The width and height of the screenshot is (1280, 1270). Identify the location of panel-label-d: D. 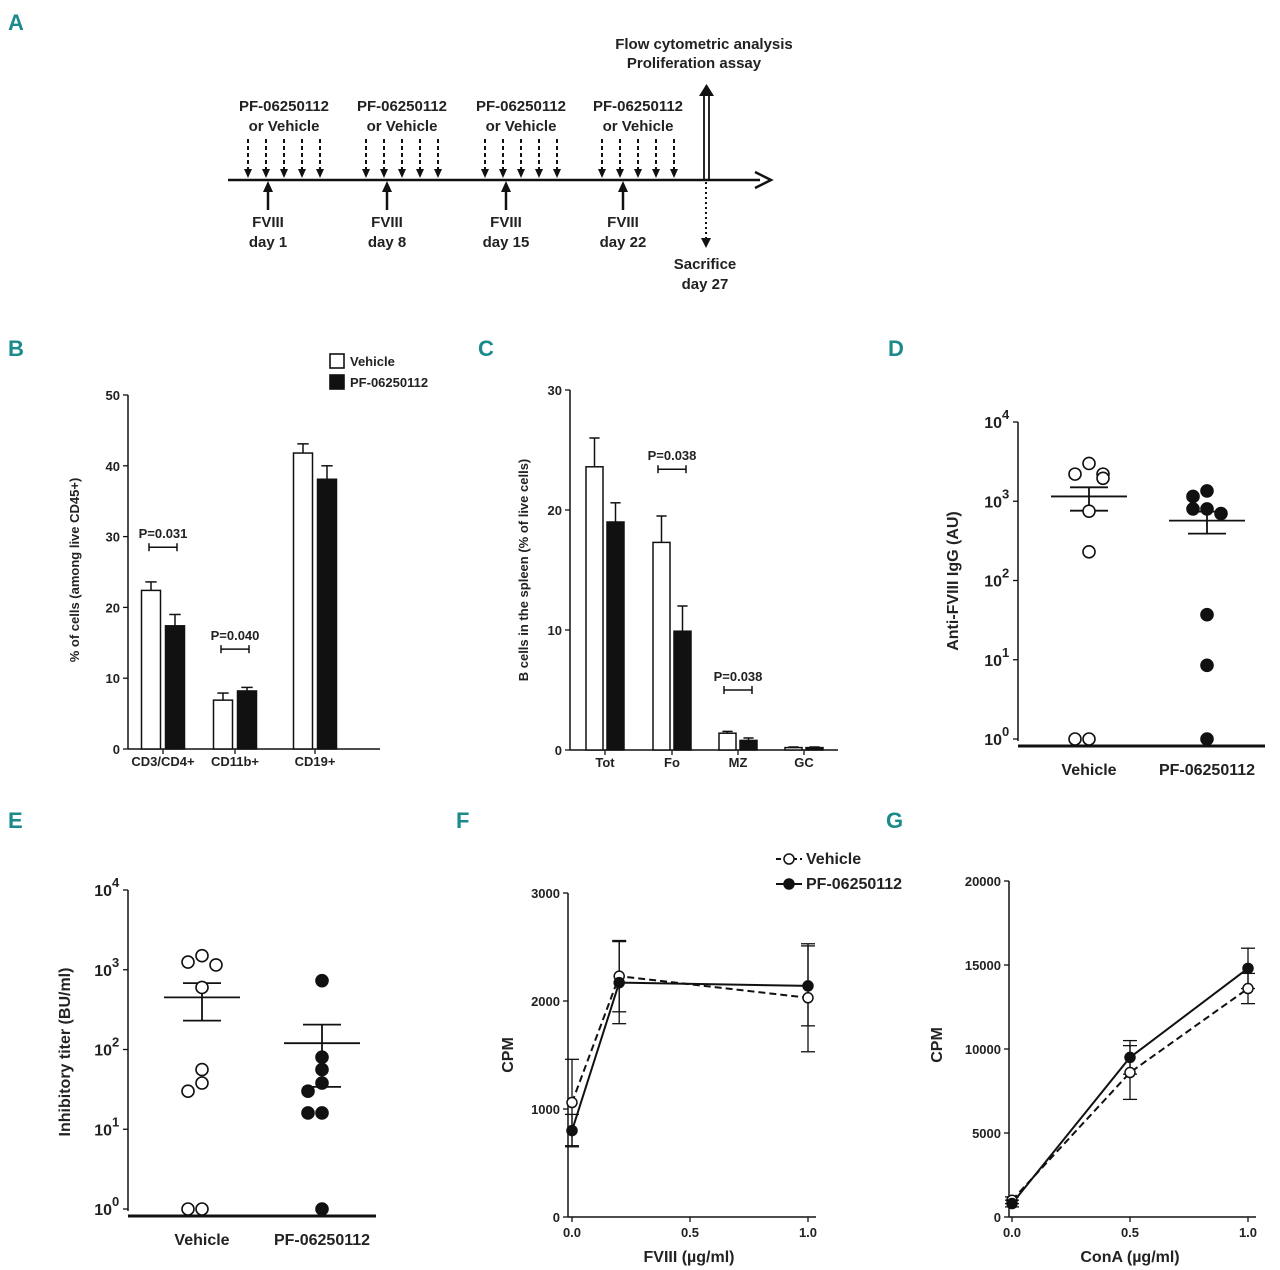
(896, 348).